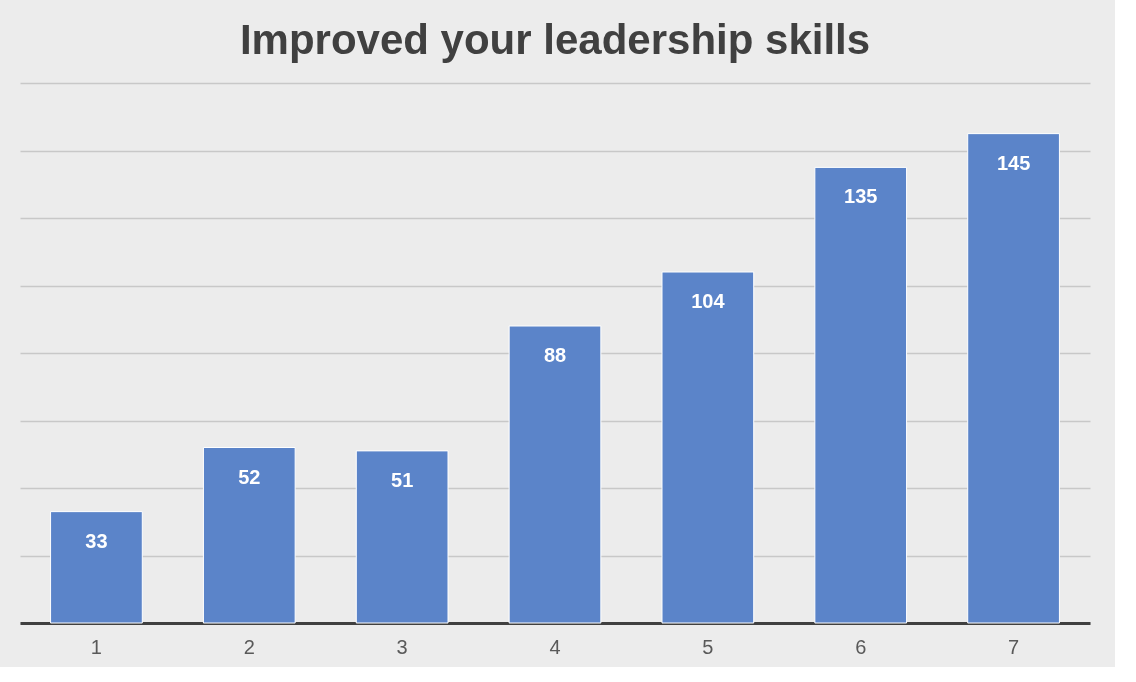 Image resolution: width=1136 pixels, height=682 pixels. I want to click on data-label: 51, so click(402, 479).